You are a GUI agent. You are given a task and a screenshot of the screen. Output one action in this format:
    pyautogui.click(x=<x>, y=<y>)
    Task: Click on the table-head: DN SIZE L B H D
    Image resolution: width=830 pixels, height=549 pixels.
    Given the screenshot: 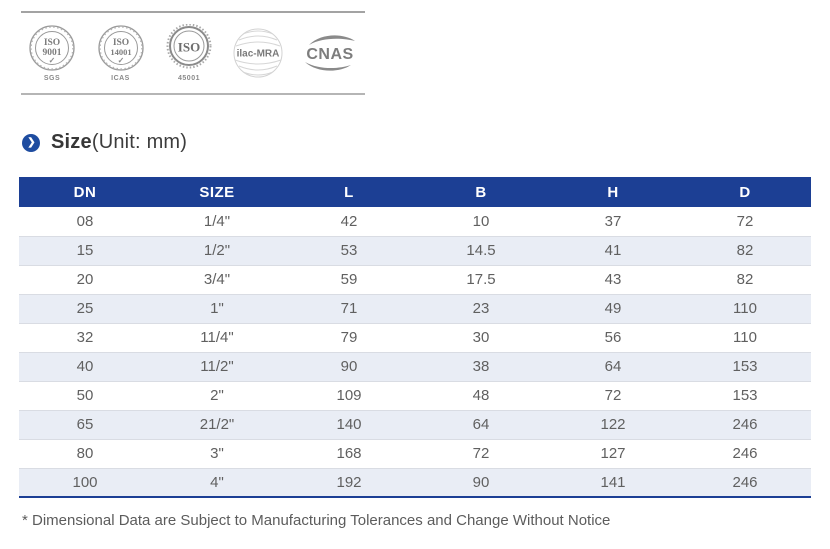 What is the action you would take?
    pyautogui.click(x=415, y=192)
    